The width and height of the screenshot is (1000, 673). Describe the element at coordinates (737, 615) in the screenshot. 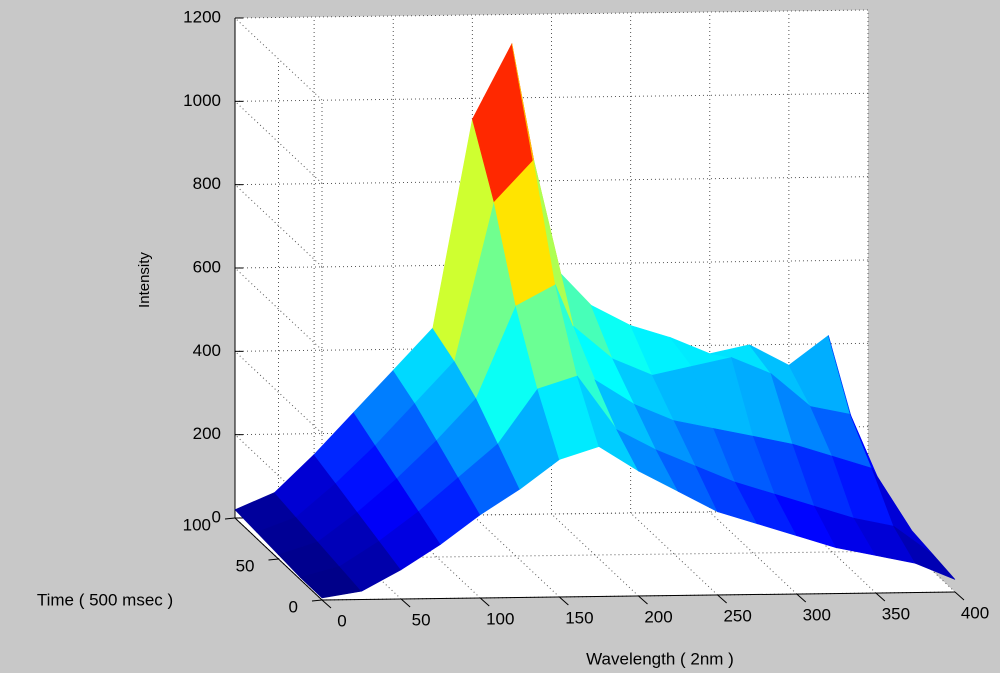

I see `x-tick-label: 250` at that location.